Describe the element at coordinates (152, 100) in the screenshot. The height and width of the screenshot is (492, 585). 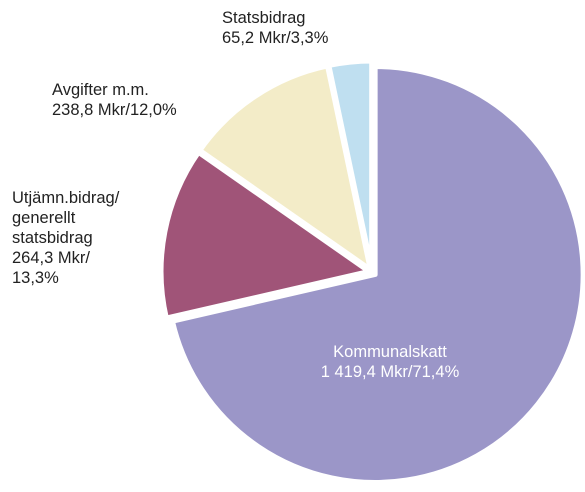
I see `slice-label: Avgifter m.m. 238,8 Mkr/12,0%` at that location.